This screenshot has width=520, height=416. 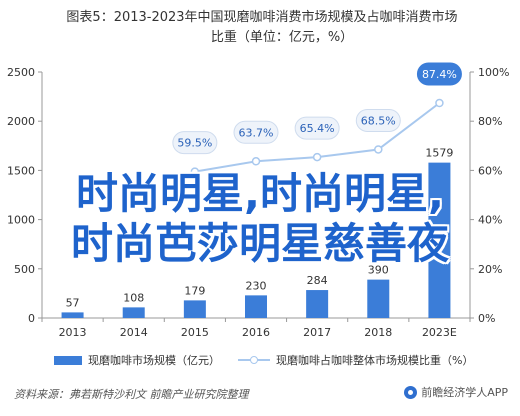 I want to click on bar-value-label: 57, so click(x=73, y=302).